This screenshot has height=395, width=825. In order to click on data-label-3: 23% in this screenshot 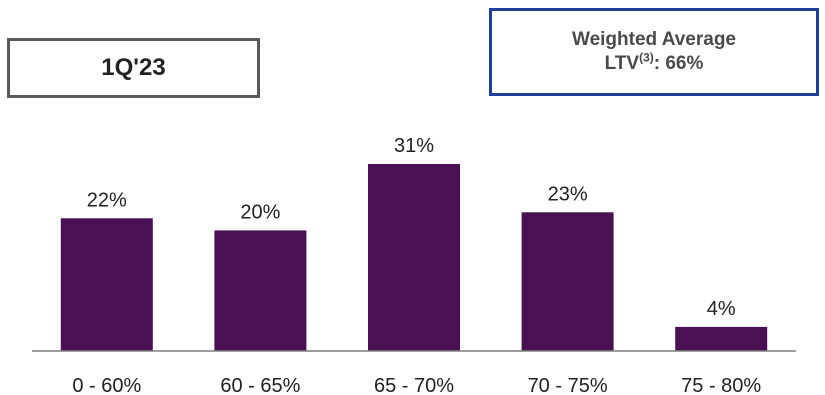, I will do `click(568, 194)`.